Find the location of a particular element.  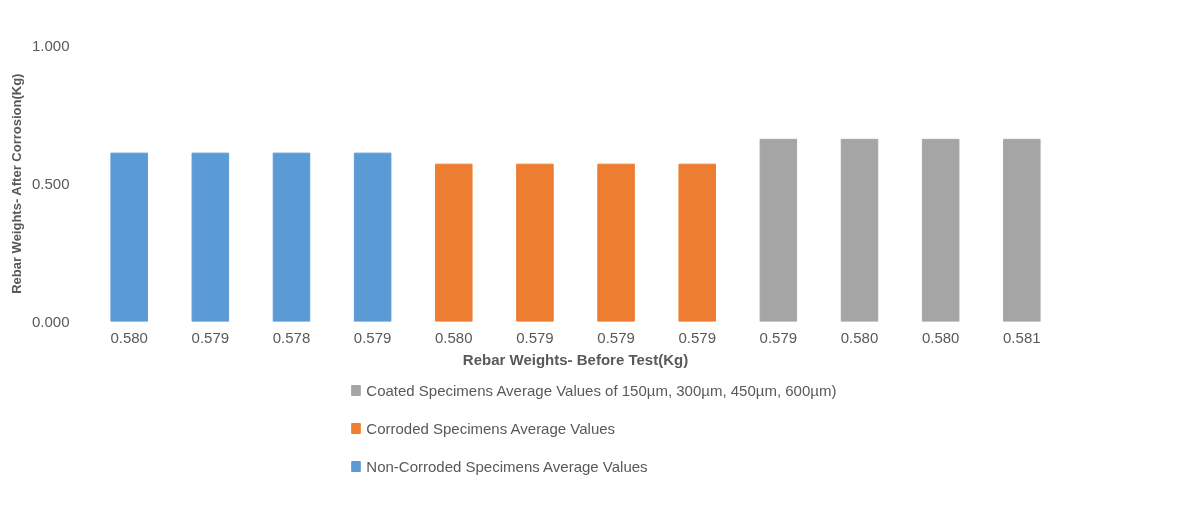

y-tick-label: 1.000 is located at coordinates (50, 45).